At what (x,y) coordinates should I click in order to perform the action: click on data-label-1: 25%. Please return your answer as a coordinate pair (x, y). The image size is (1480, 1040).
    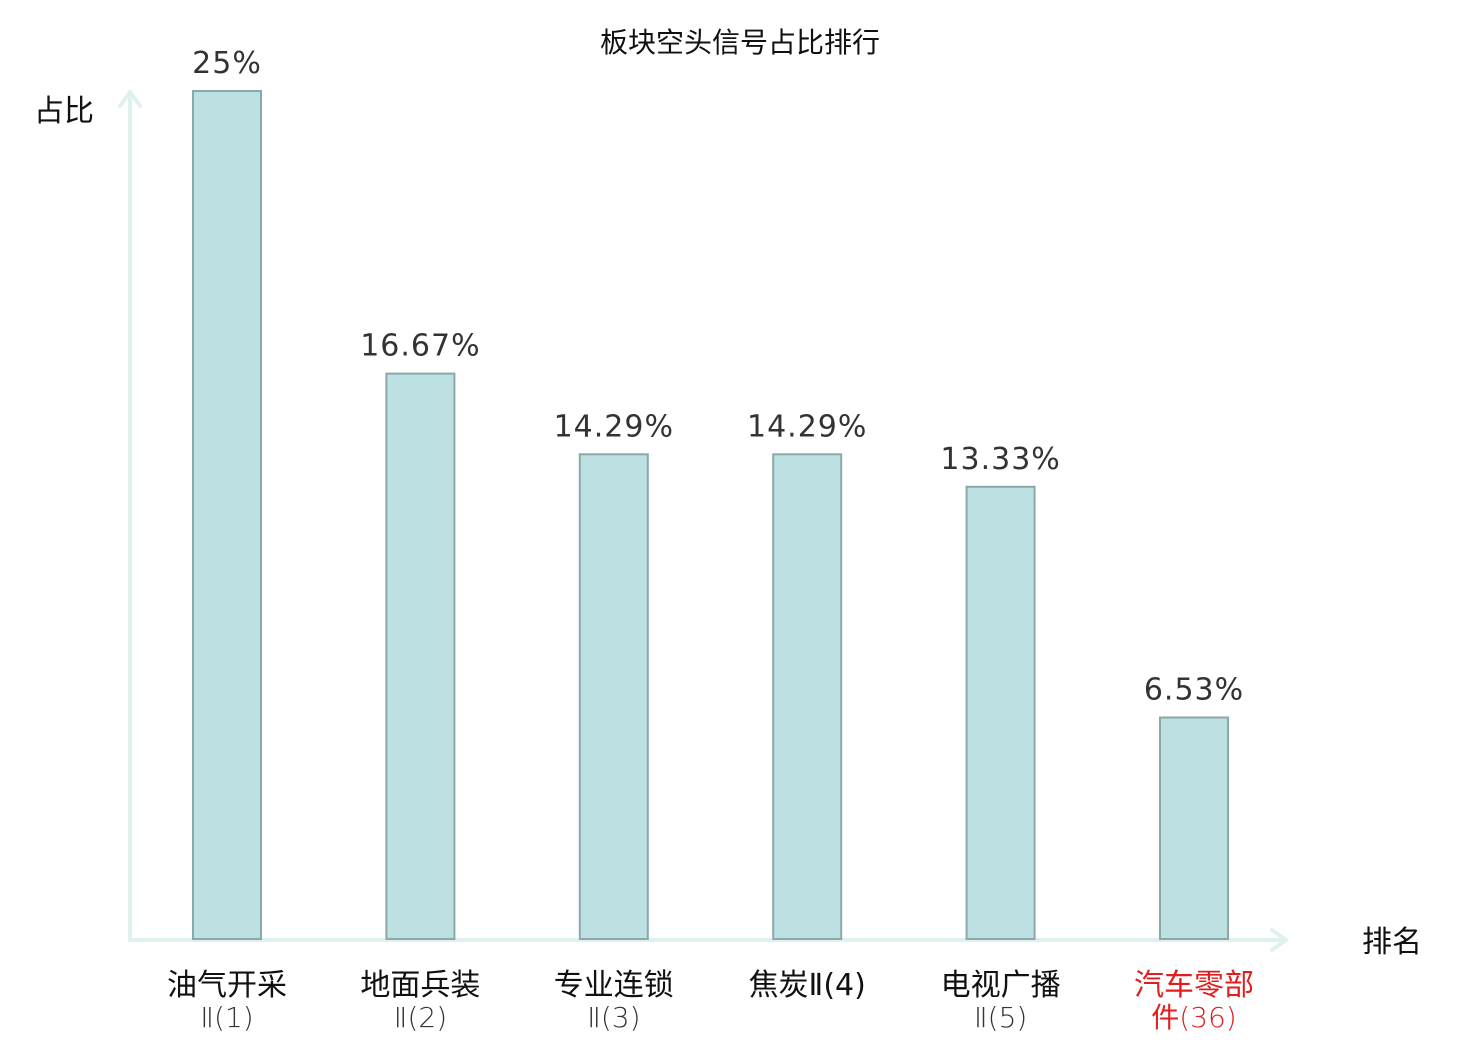
    Looking at the image, I should click on (227, 63).